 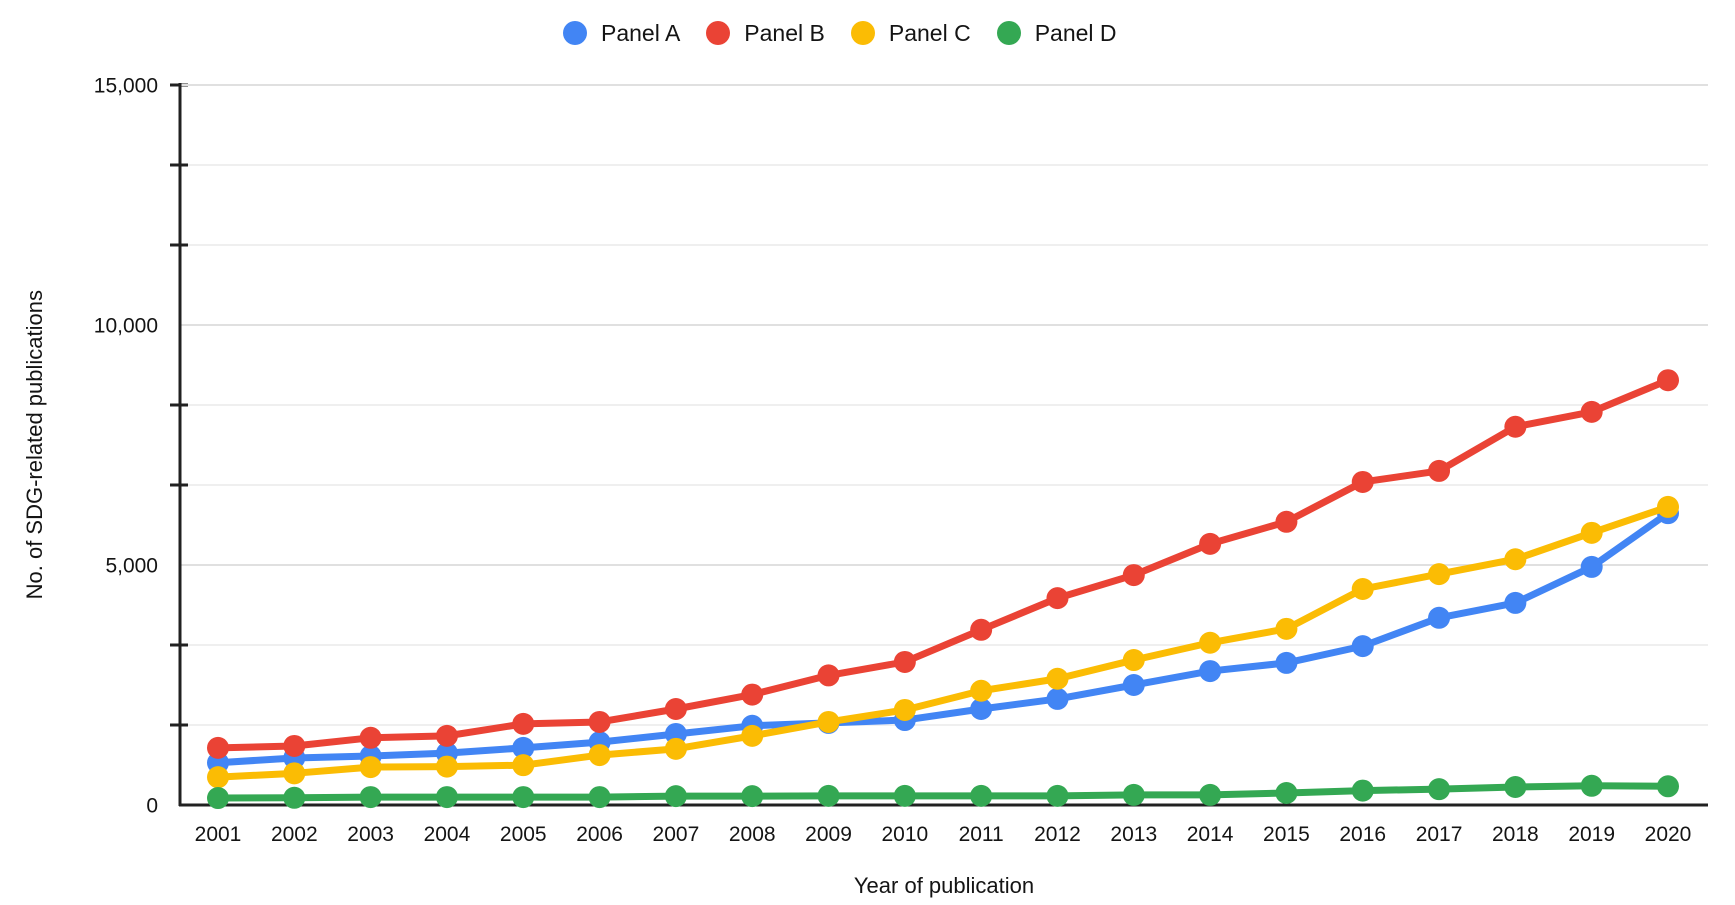 What do you see at coordinates (1668, 506) in the screenshot?
I see `data-point-panel-c-2020` at bounding box center [1668, 506].